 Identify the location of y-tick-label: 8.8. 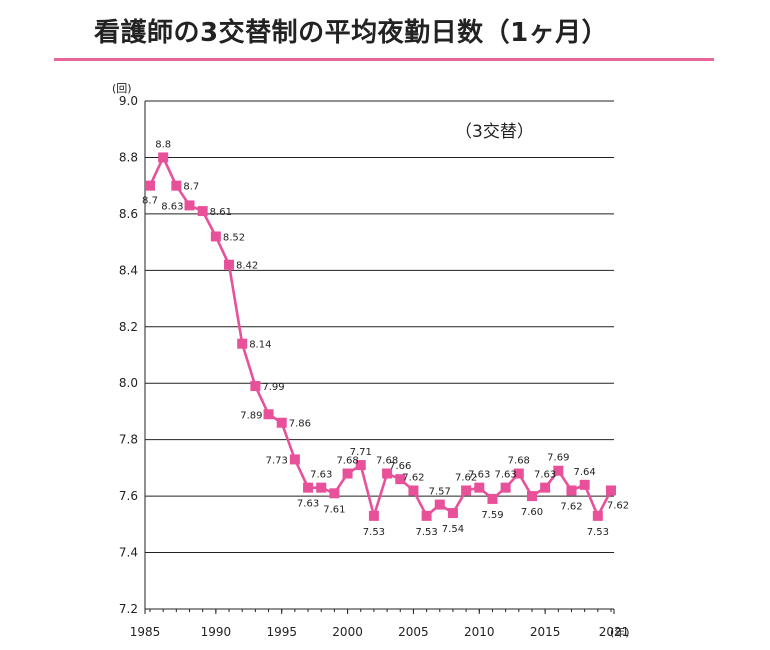
(128, 157).